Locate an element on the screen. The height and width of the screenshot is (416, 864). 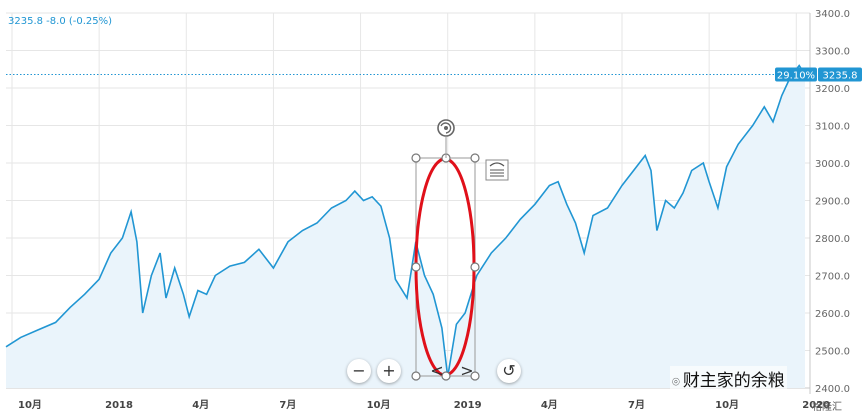
reset-button: ↺ is located at coordinates (509, 371).